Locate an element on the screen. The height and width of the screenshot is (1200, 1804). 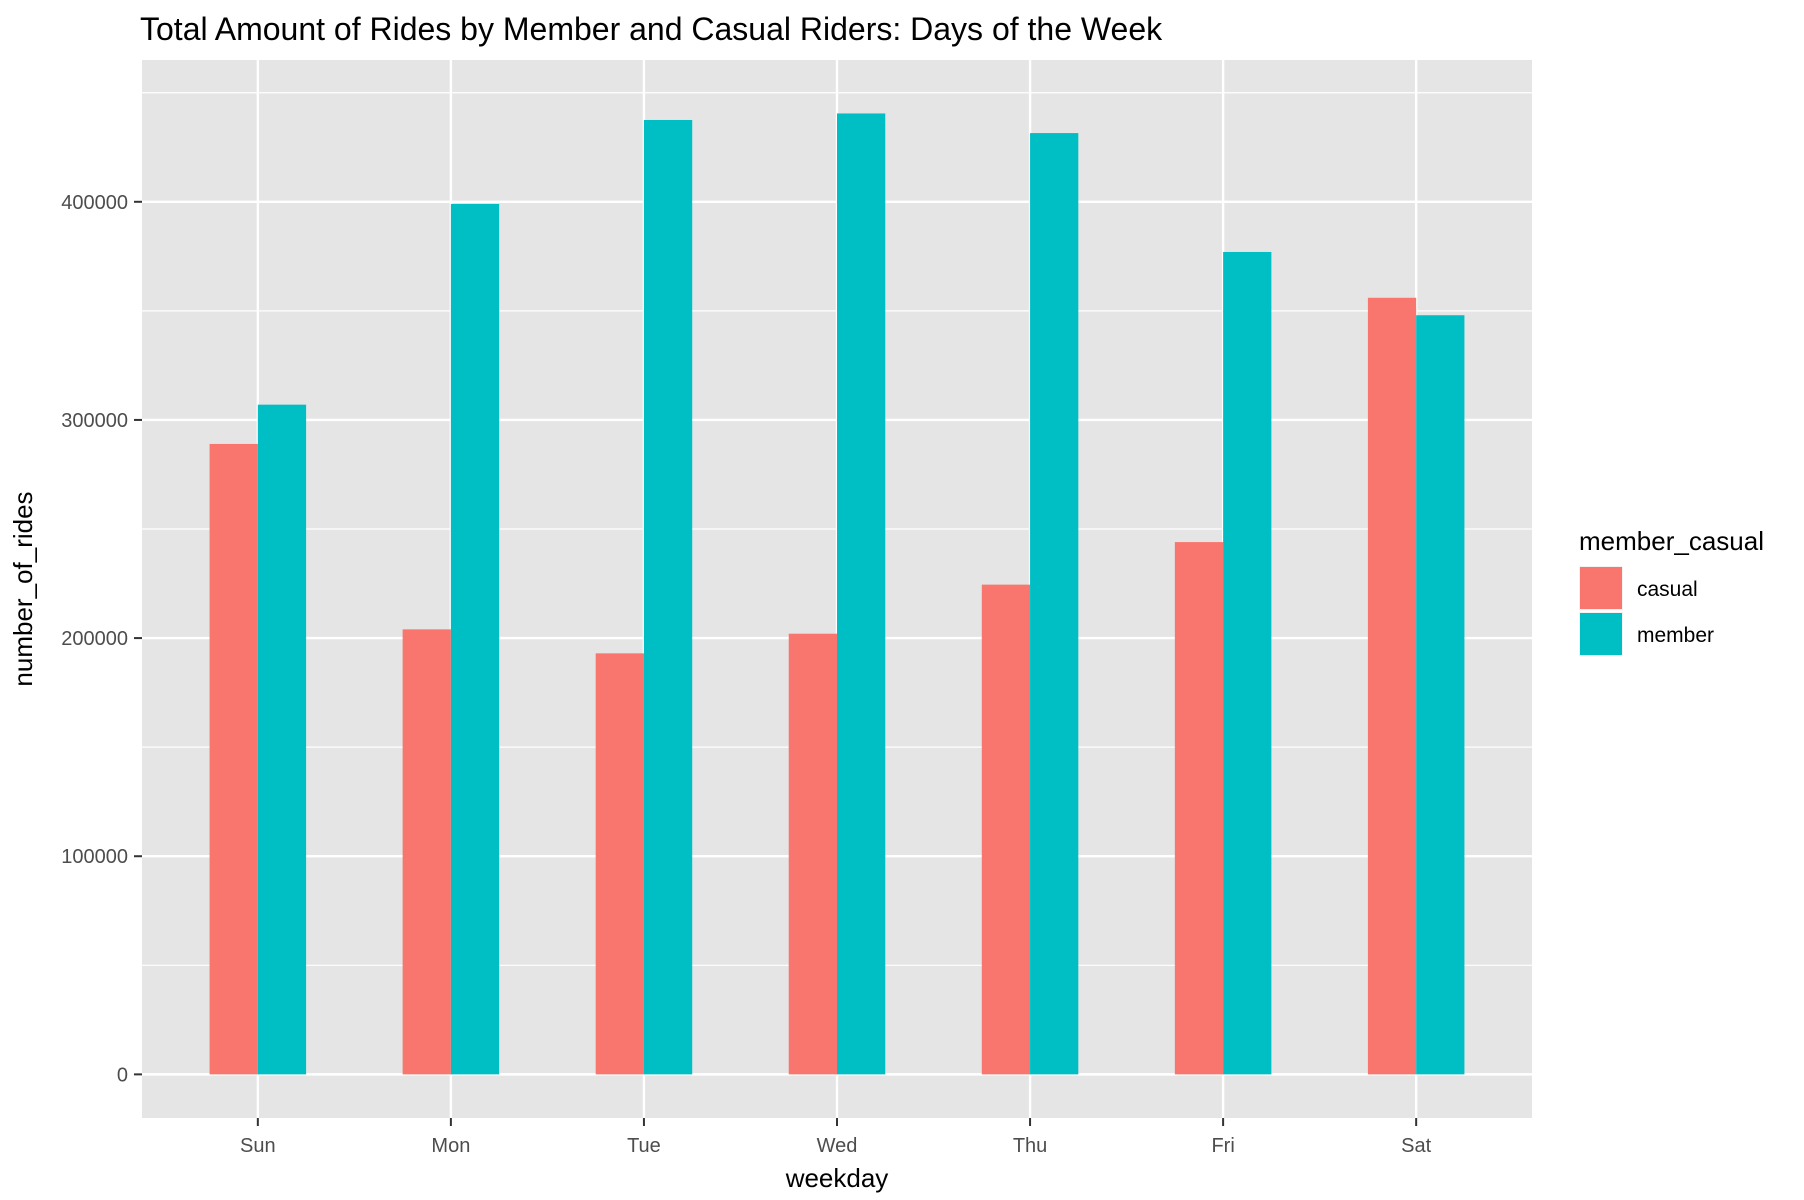
x-tick-label: Sun is located at coordinates (258, 1146).